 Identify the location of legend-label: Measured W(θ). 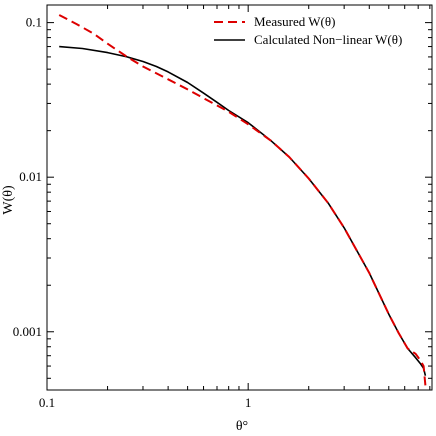
(294, 21).